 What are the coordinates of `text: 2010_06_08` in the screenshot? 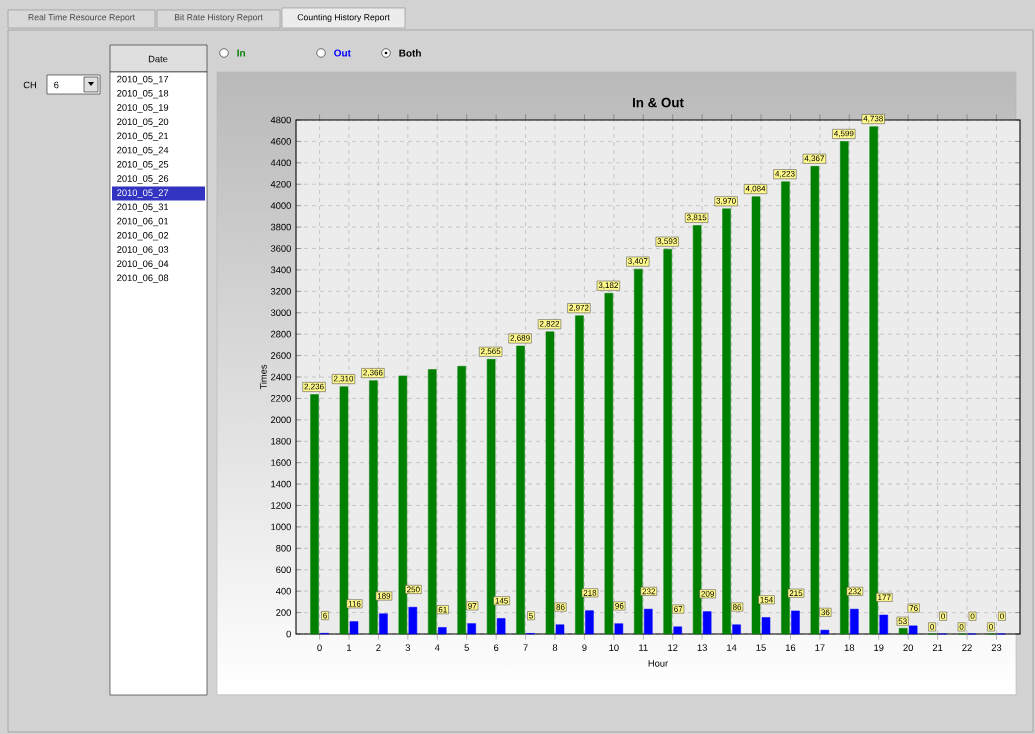 It's located at (143, 278).